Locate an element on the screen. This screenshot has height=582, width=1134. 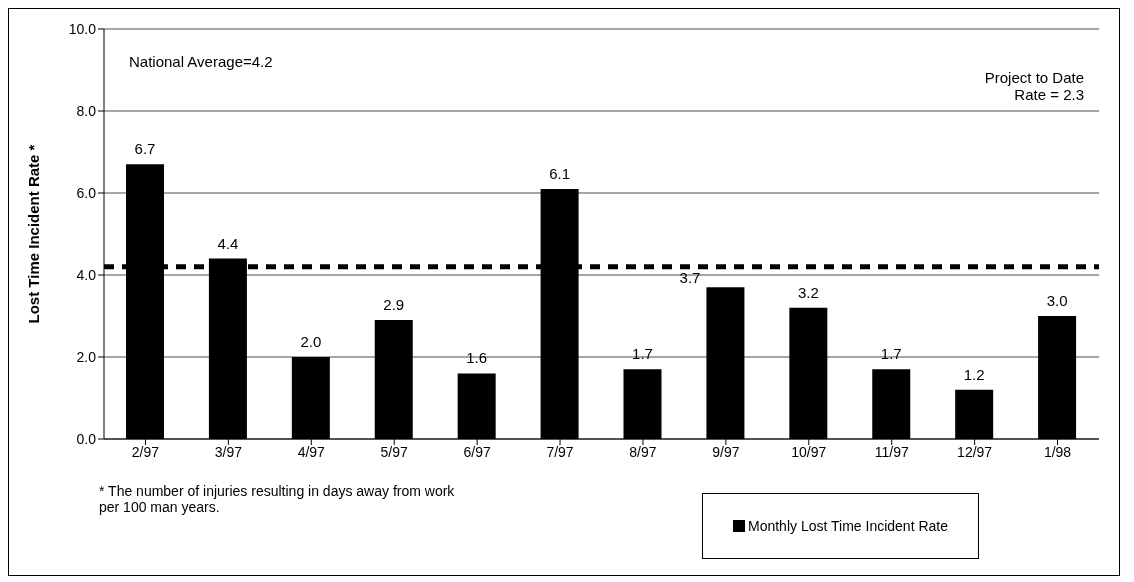
x-tick-label: 6/97 is located at coordinates (477, 451).